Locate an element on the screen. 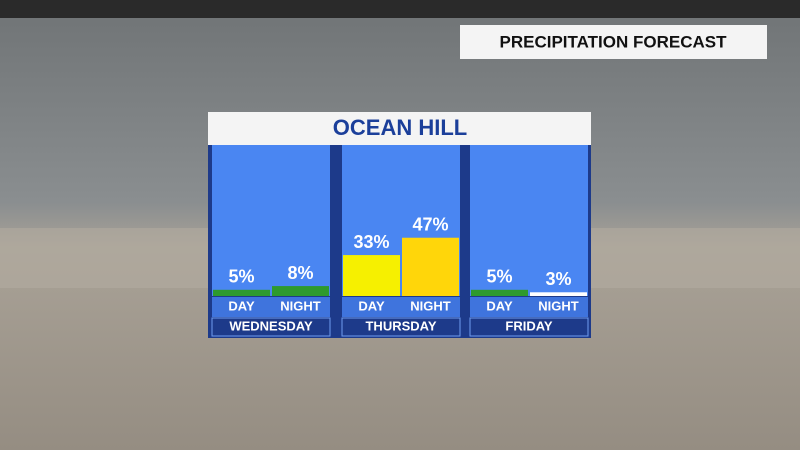 The image size is (800, 455). category-label: WEDNESDAY is located at coordinates (271, 325).